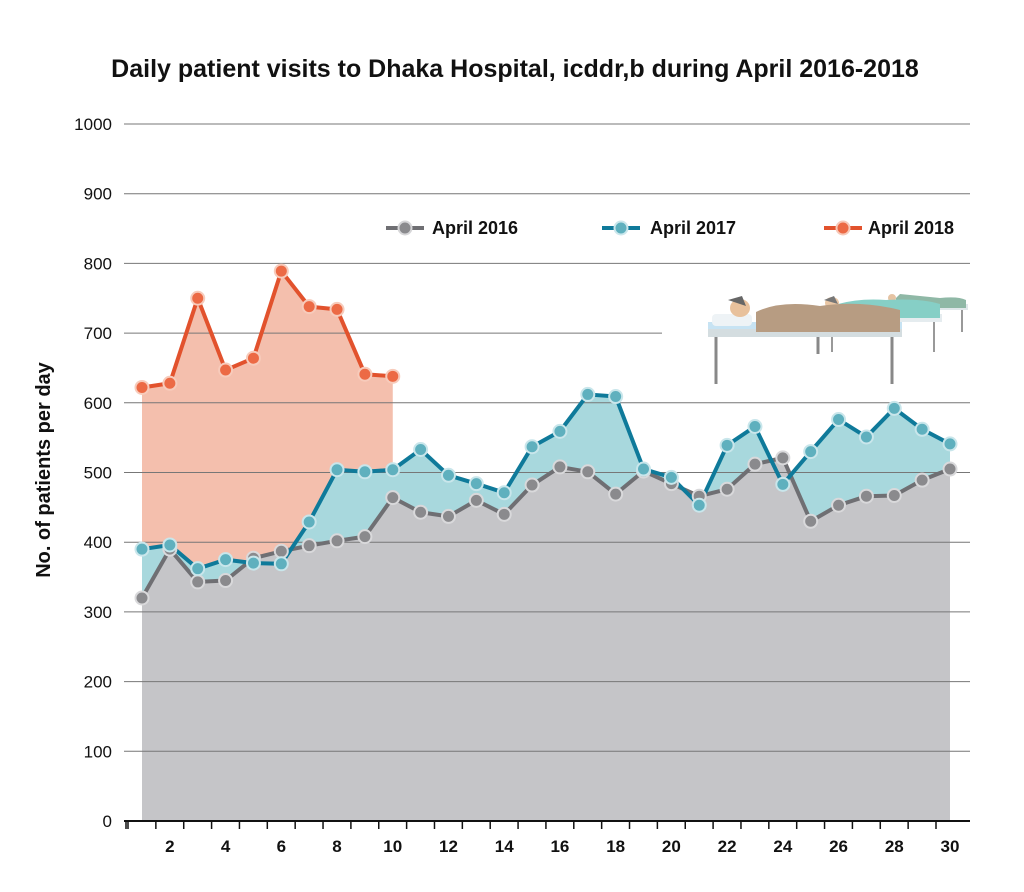 The width and height of the screenshot is (1024, 892). What do you see at coordinates (336, 846) in the screenshot?
I see `x-tick-label-8: 8` at bounding box center [336, 846].